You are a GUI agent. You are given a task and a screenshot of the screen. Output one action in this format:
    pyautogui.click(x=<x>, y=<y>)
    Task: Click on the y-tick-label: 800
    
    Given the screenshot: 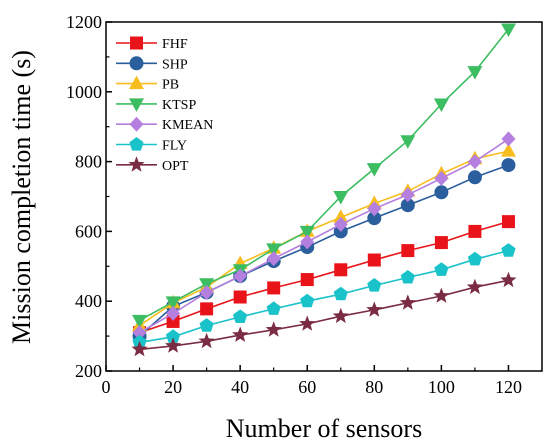 What is the action you would take?
    pyautogui.click(x=88, y=162)
    